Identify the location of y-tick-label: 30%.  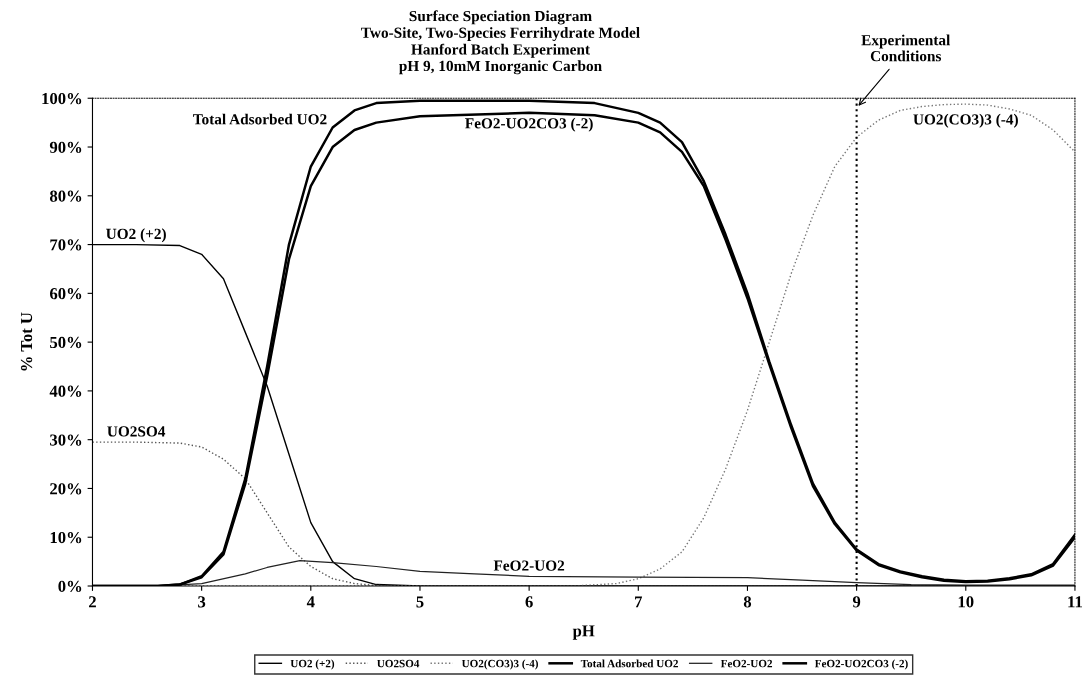
(66, 440).